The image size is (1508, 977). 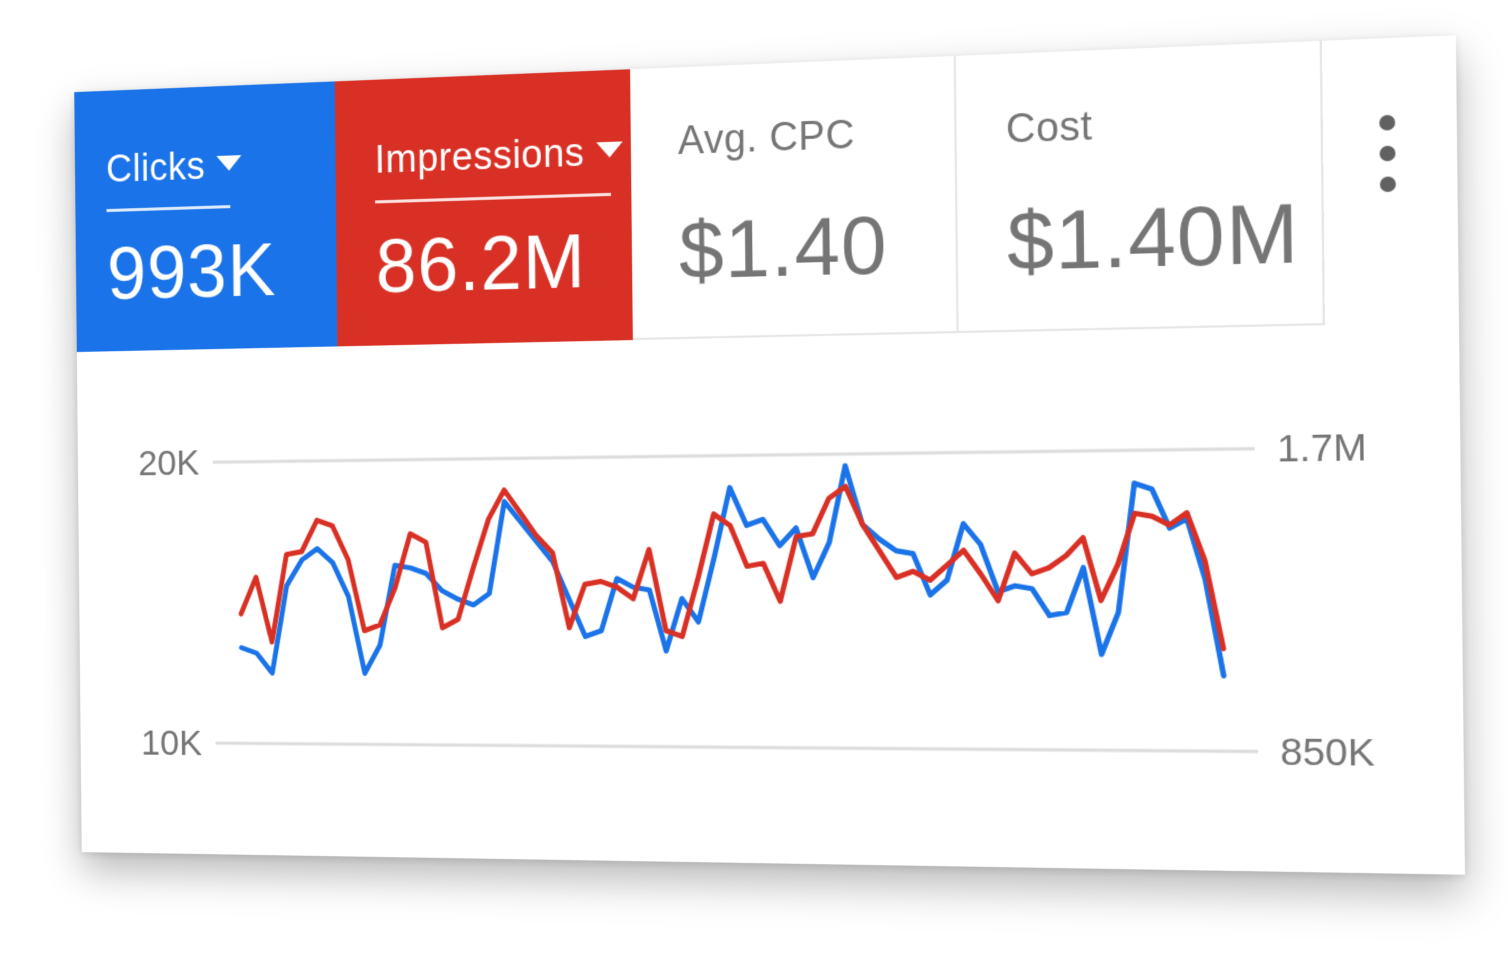 I want to click on metric-tile-cost: Cost $1.40M, so click(x=1140, y=187).